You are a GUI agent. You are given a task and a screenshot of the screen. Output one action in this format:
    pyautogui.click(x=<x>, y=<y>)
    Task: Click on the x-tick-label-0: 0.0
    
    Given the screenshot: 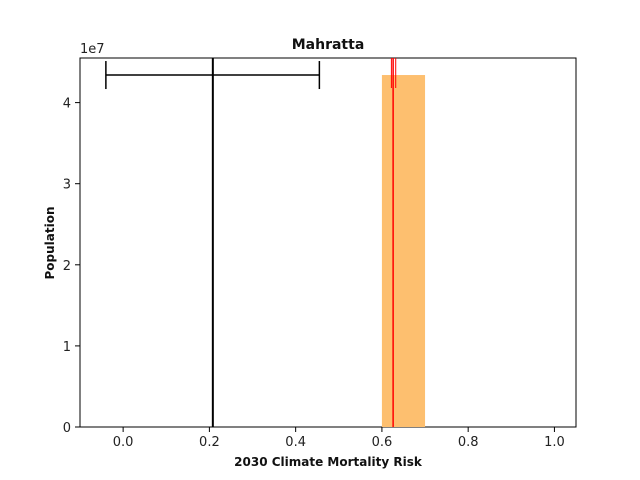 What is the action you would take?
    pyautogui.click(x=123, y=442)
    